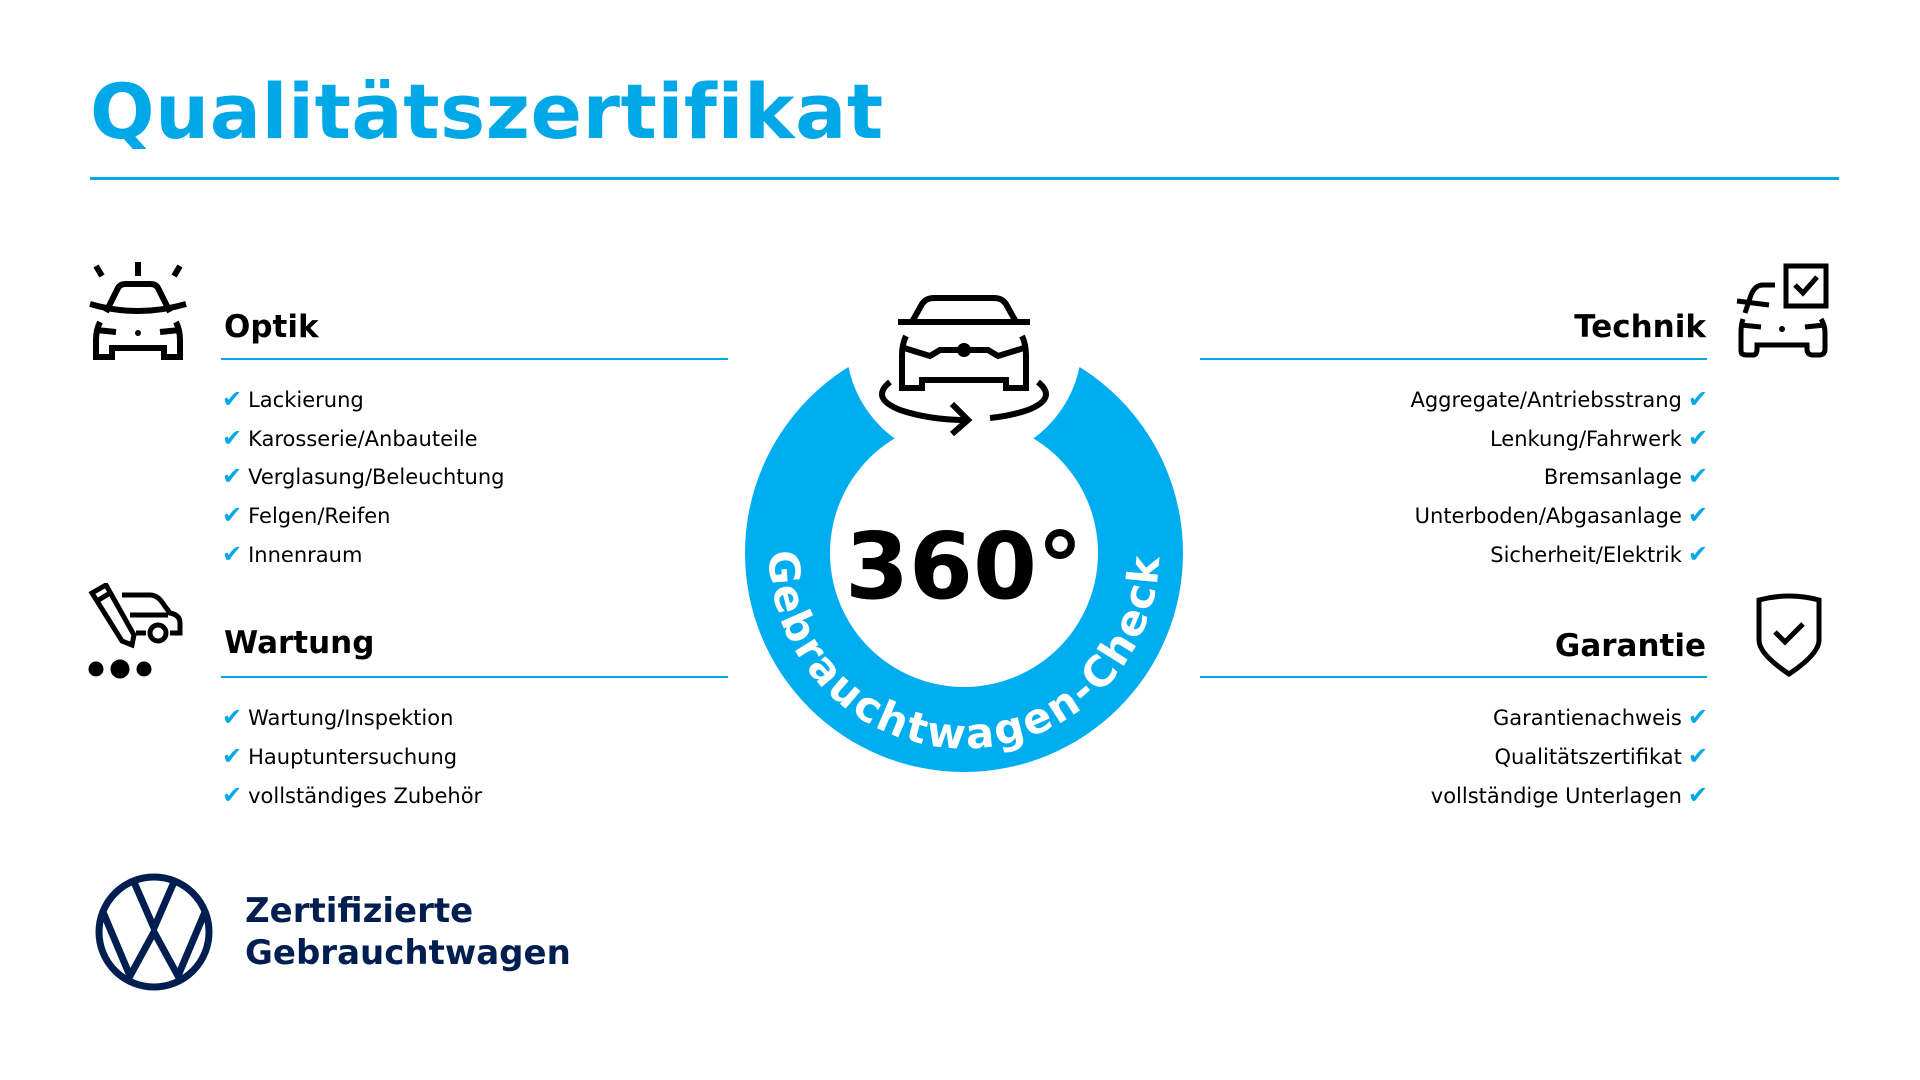  Describe the element at coordinates (1789, 635) in the screenshot. I see `shield-check-icon` at that location.